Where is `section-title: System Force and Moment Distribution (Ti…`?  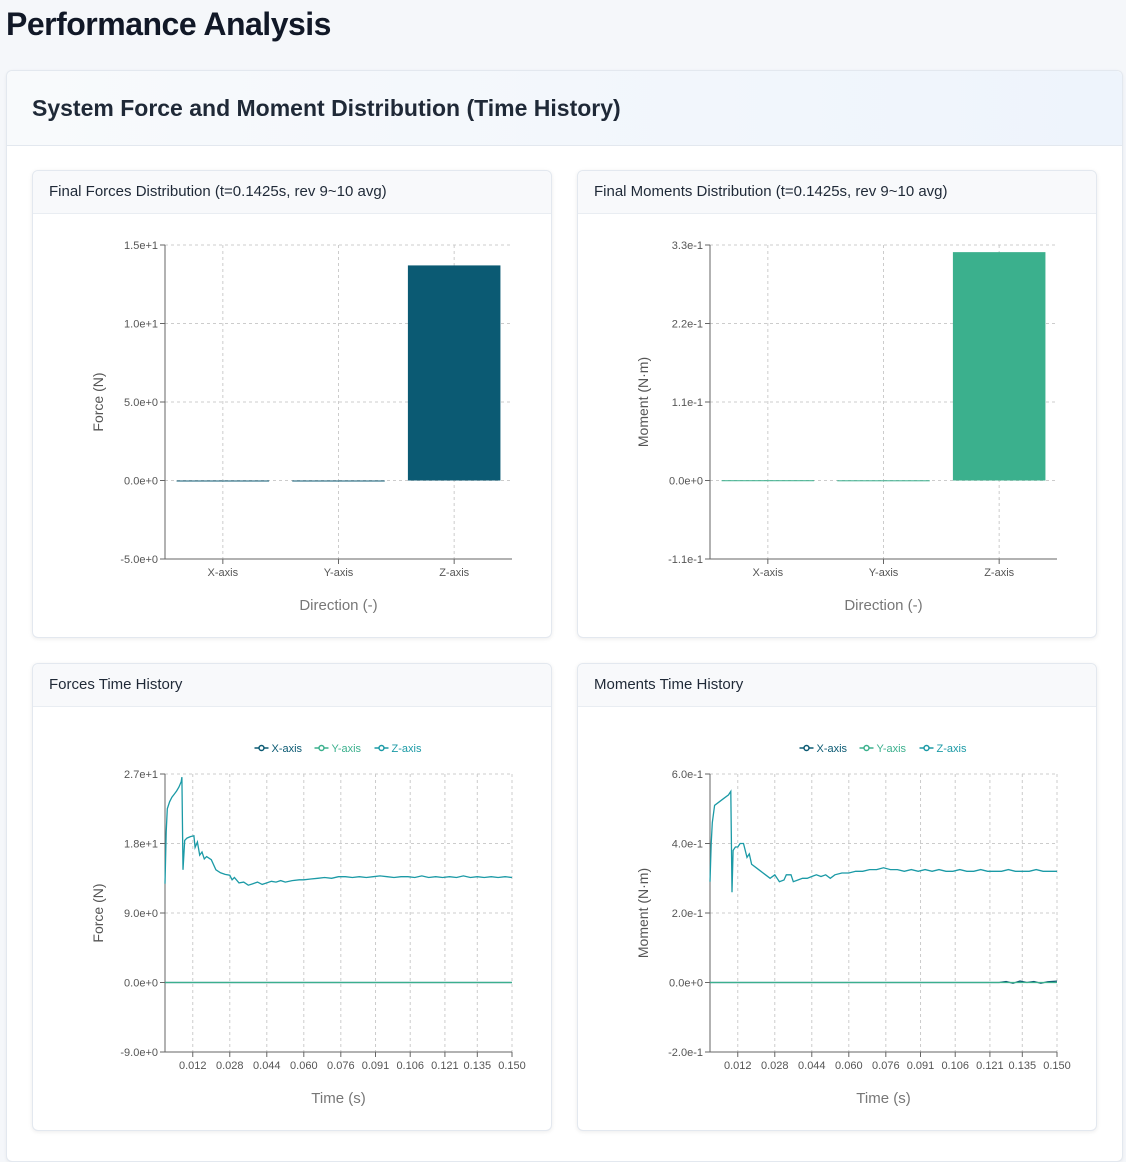 section-title: System Force and Moment Distribution (Ti… is located at coordinates (326, 108).